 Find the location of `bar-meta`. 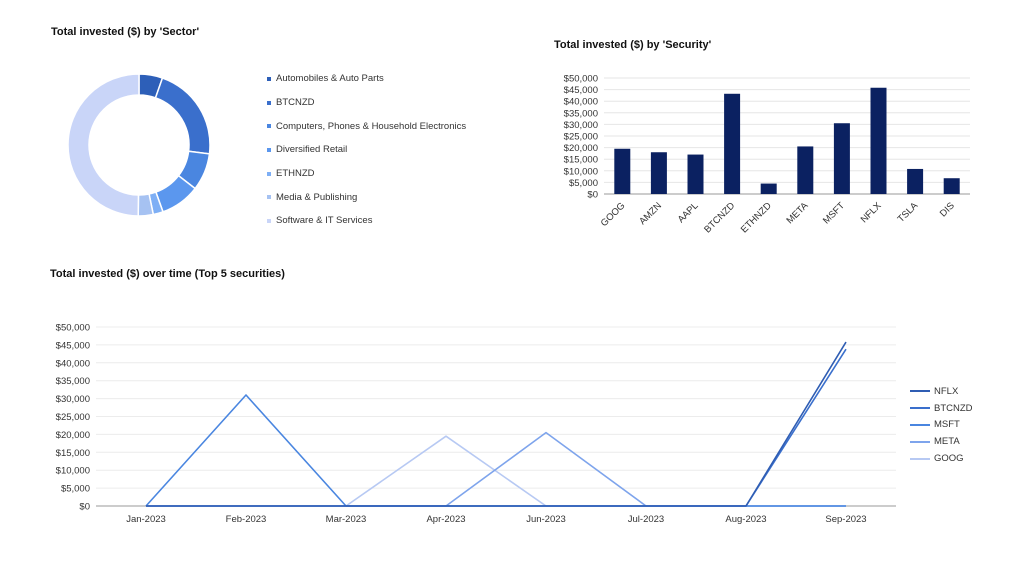

bar-meta is located at coordinates (805, 170).